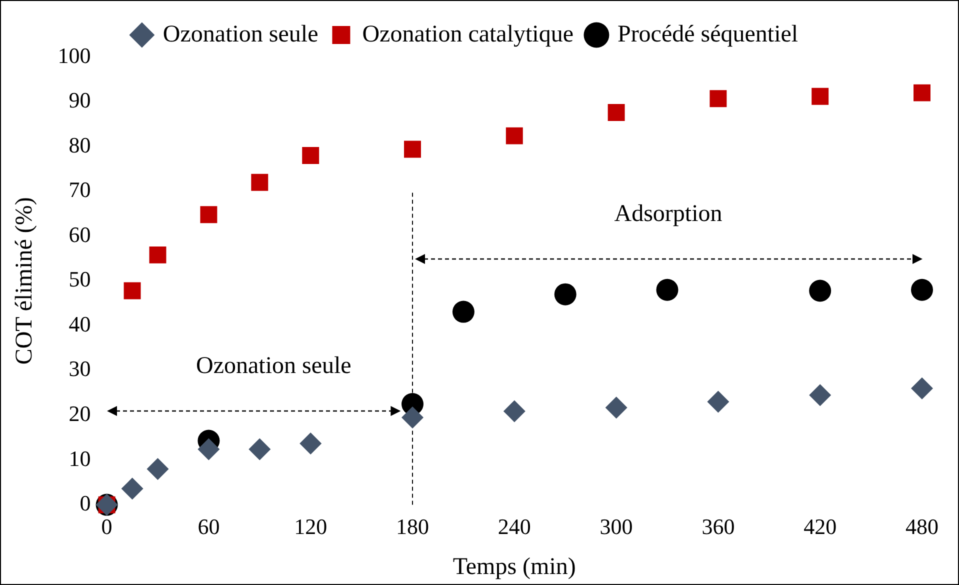  Describe the element at coordinates (311, 526) in the screenshot. I see `x-tick-label: 120` at that location.